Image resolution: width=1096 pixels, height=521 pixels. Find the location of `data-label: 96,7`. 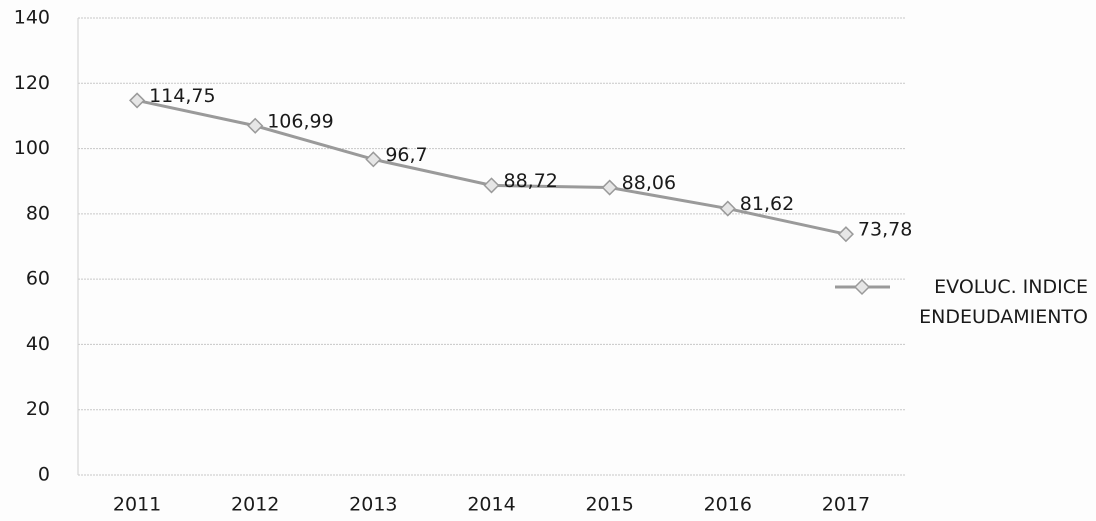

data-label: 96,7 is located at coordinates (406, 155).